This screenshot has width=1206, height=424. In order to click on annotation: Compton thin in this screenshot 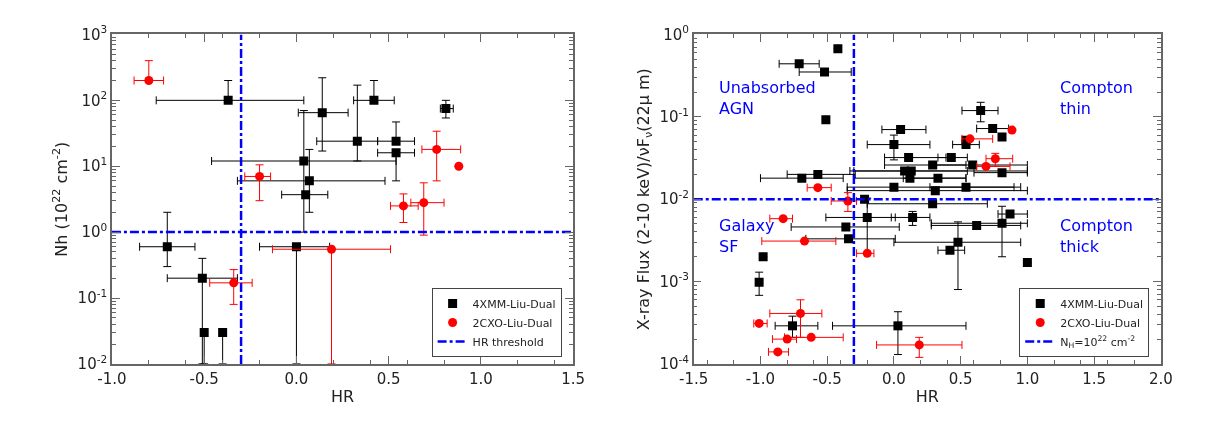, I will do `click(1096, 98)`.